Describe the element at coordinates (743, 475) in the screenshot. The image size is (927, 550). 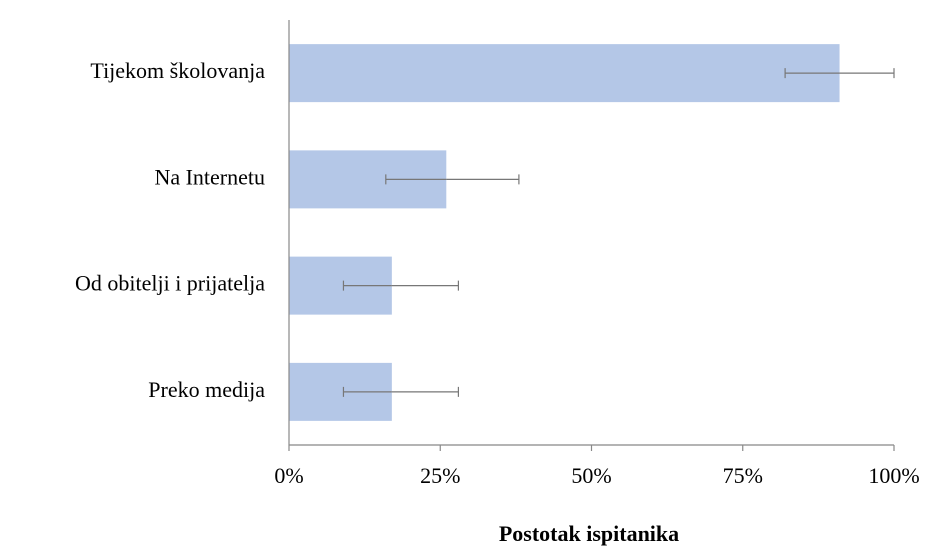
I see `x-tick-label: 75%` at that location.